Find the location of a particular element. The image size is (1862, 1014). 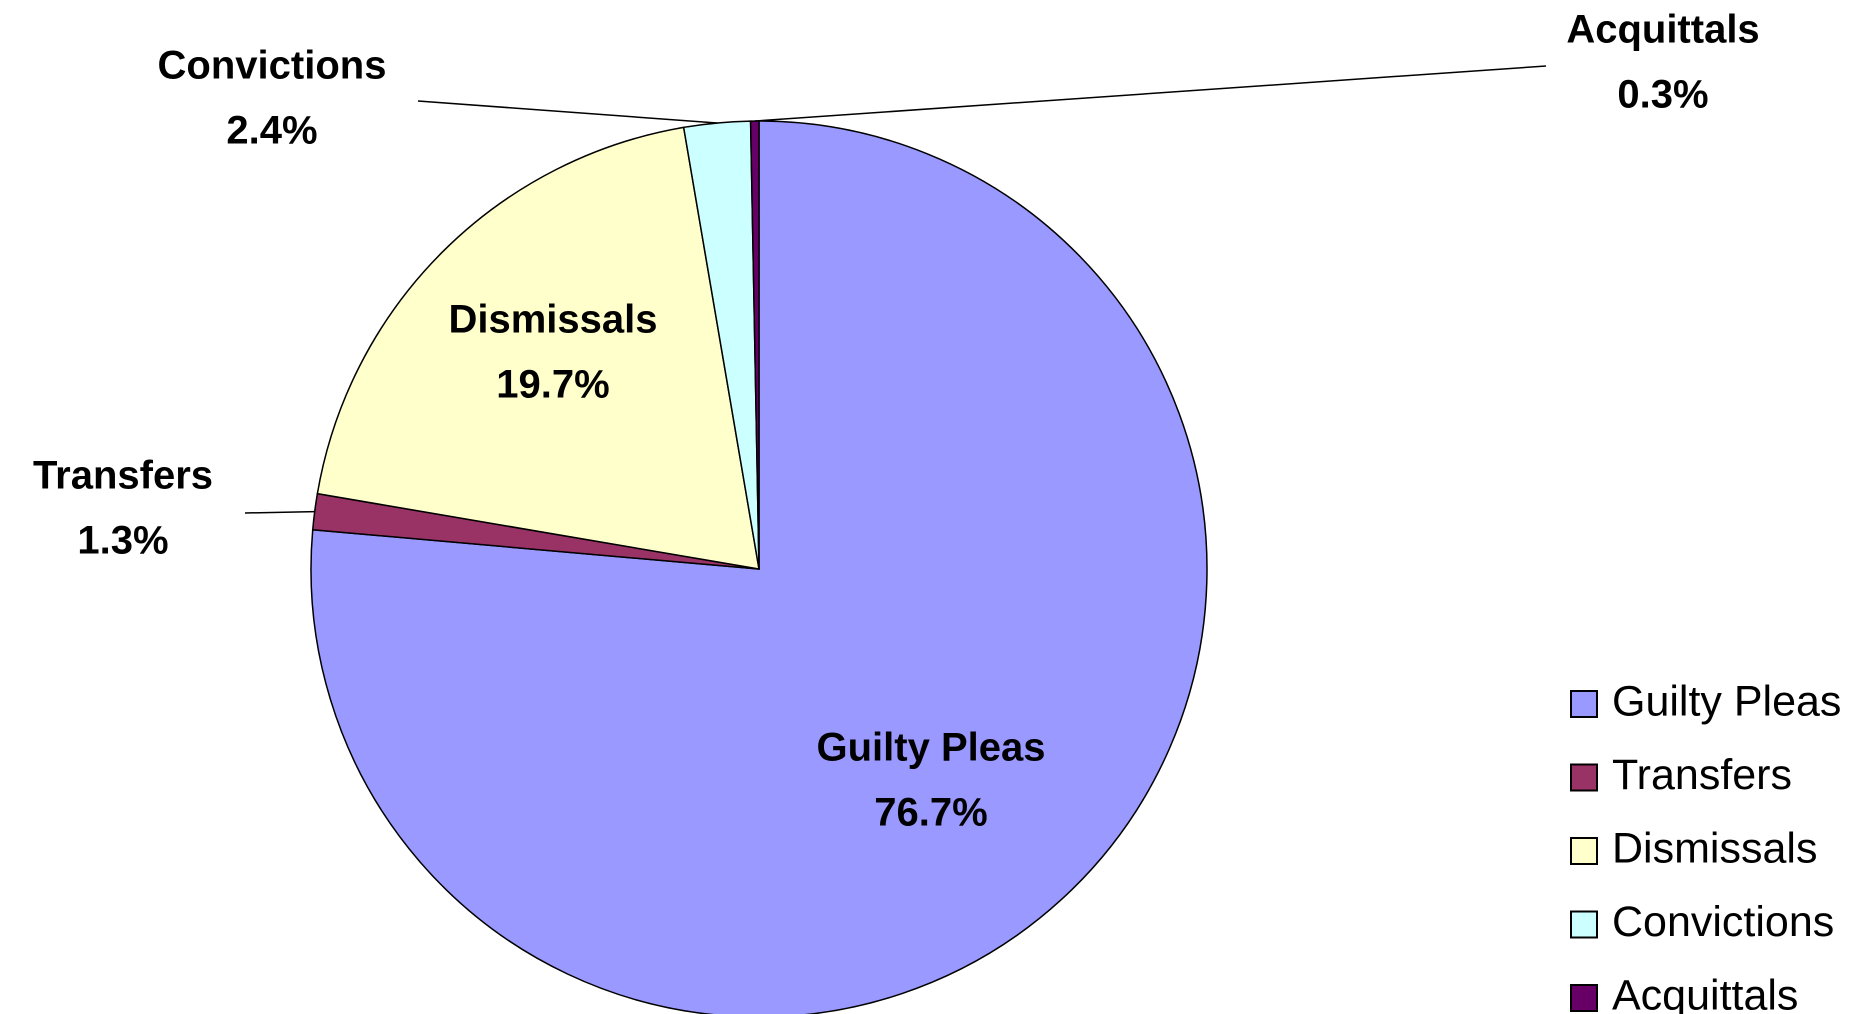

data-label-value: 76.7% is located at coordinates (930, 813).